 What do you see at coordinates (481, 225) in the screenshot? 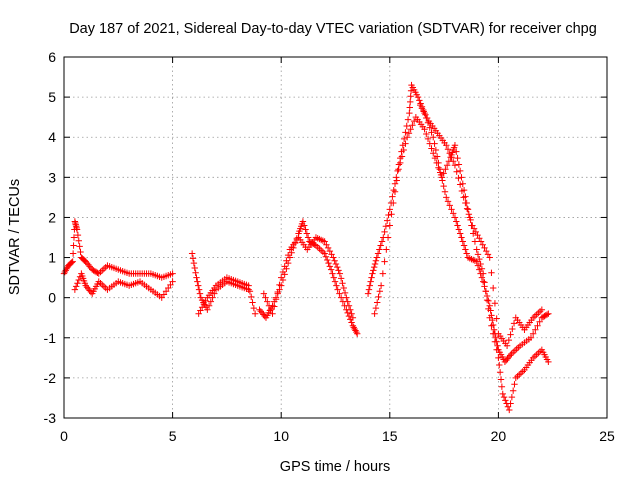
I see `series-trace-i` at bounding box center [481, 225].